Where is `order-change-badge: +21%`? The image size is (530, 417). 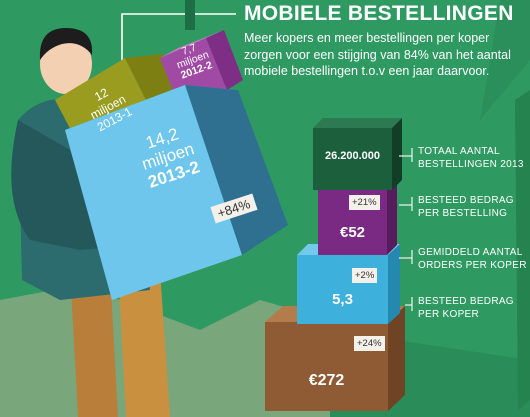 order-change-badge: +21% is located at coordinates (364, 202).